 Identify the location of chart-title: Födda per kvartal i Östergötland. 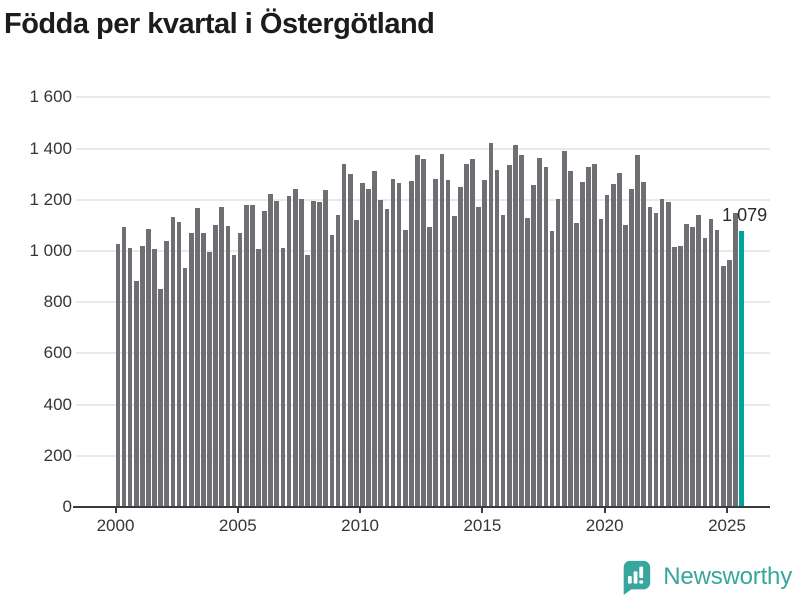
(219, 24).